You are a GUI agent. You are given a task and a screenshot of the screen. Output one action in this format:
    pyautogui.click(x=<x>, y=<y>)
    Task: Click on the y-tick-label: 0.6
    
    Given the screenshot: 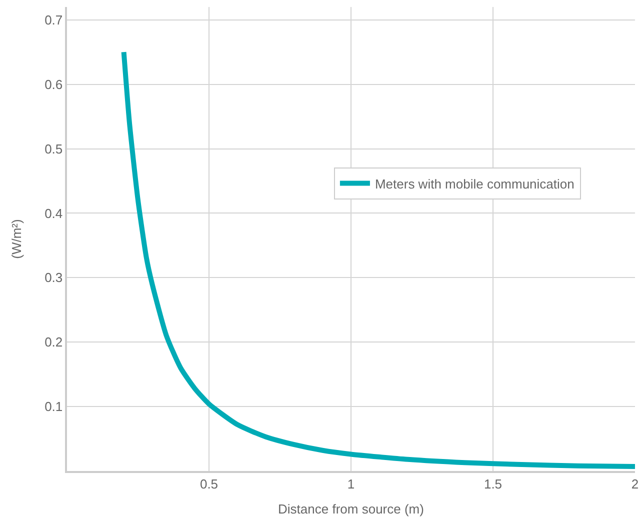 What is the action you would take?
    pyautogui.click(x=53, y=84)
    